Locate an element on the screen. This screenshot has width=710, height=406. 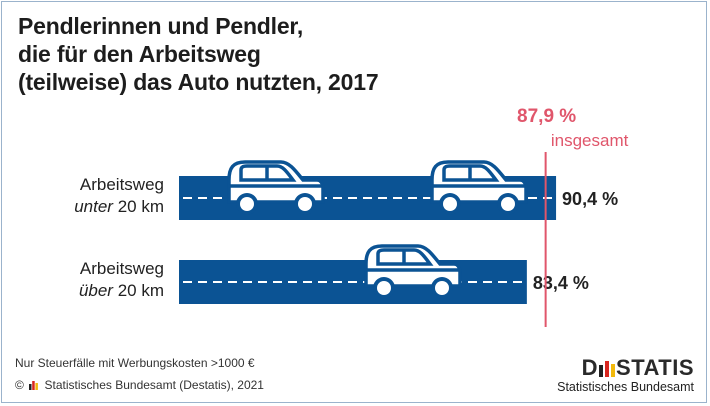
flag-icon is located at coordinates (34, 385).